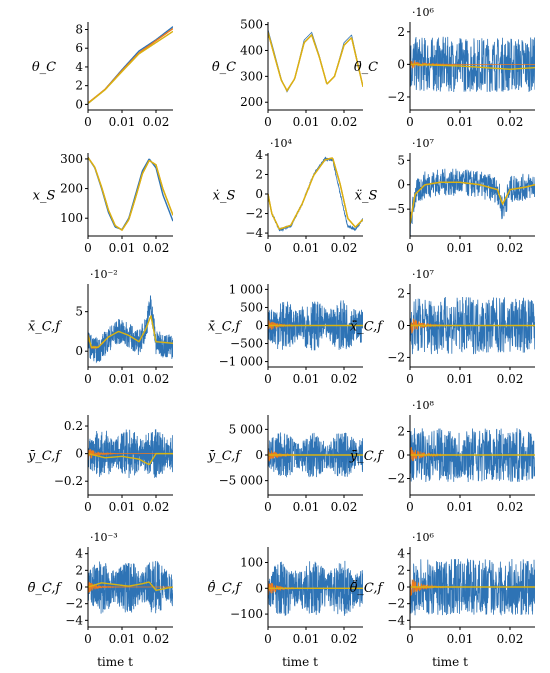  Describe the element at coordinates (442, 588) in the screenshot. I see `panel-15: 0 0.01 0.02 −4 −2 0 2 4 θ̄̈_C,f ·10⁶` at that location.